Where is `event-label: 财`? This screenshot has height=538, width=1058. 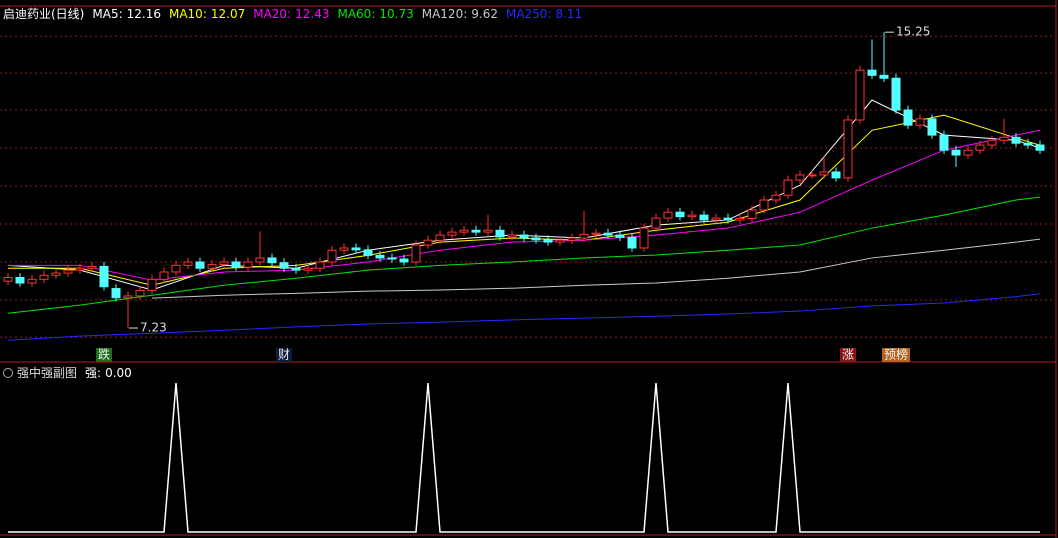
event-label: 财 is located at coordinates (284, 355).